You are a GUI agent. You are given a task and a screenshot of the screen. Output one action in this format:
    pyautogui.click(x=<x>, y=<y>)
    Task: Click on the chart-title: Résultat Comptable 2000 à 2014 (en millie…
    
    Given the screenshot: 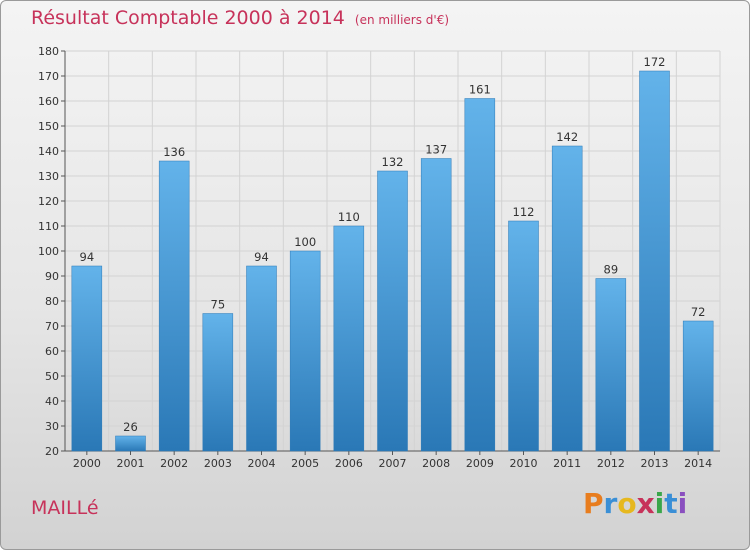 What is the action you would take?
    pyautogui.click(x=240, y=18)
    